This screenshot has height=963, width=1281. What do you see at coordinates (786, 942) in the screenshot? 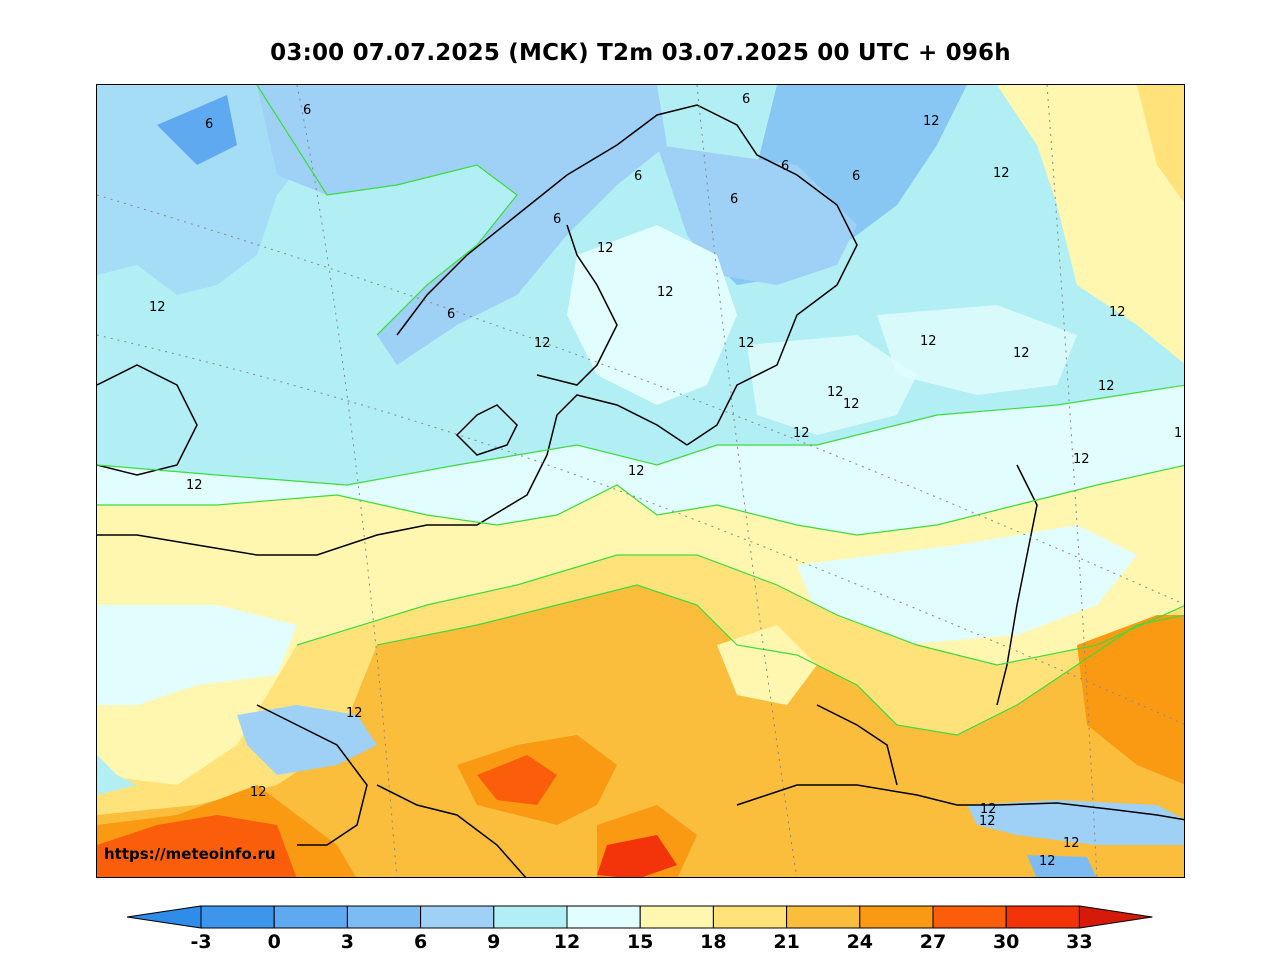
I see `colorbar-tick-label: 21` at bounding box center [786, 942].